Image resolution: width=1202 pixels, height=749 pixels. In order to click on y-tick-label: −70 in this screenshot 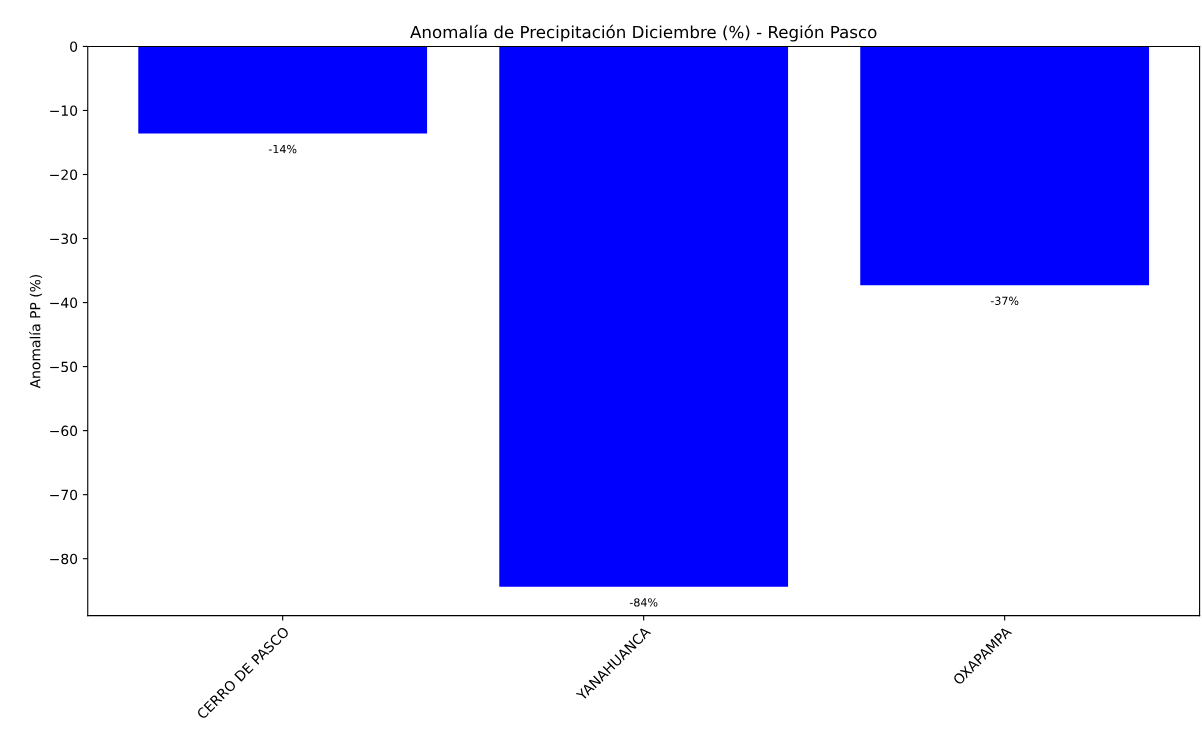, I will do `click(64, 495)`.